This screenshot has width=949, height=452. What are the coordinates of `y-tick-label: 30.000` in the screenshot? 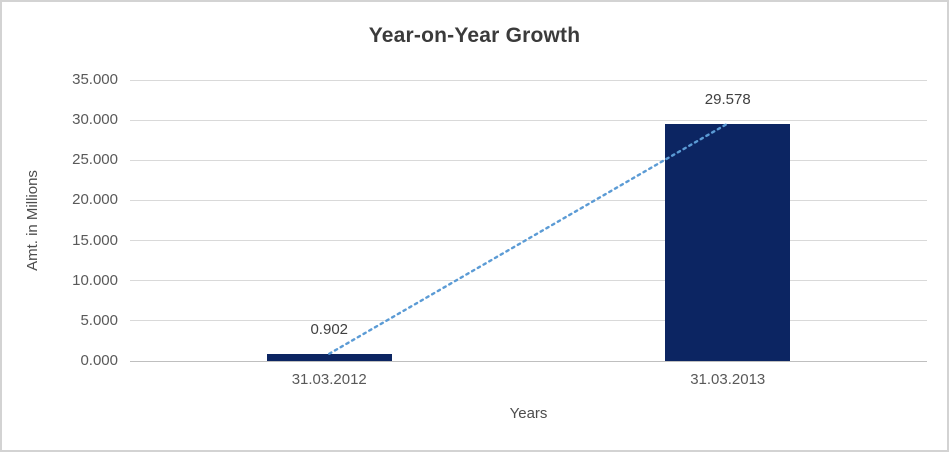 It's located at (95, 120).